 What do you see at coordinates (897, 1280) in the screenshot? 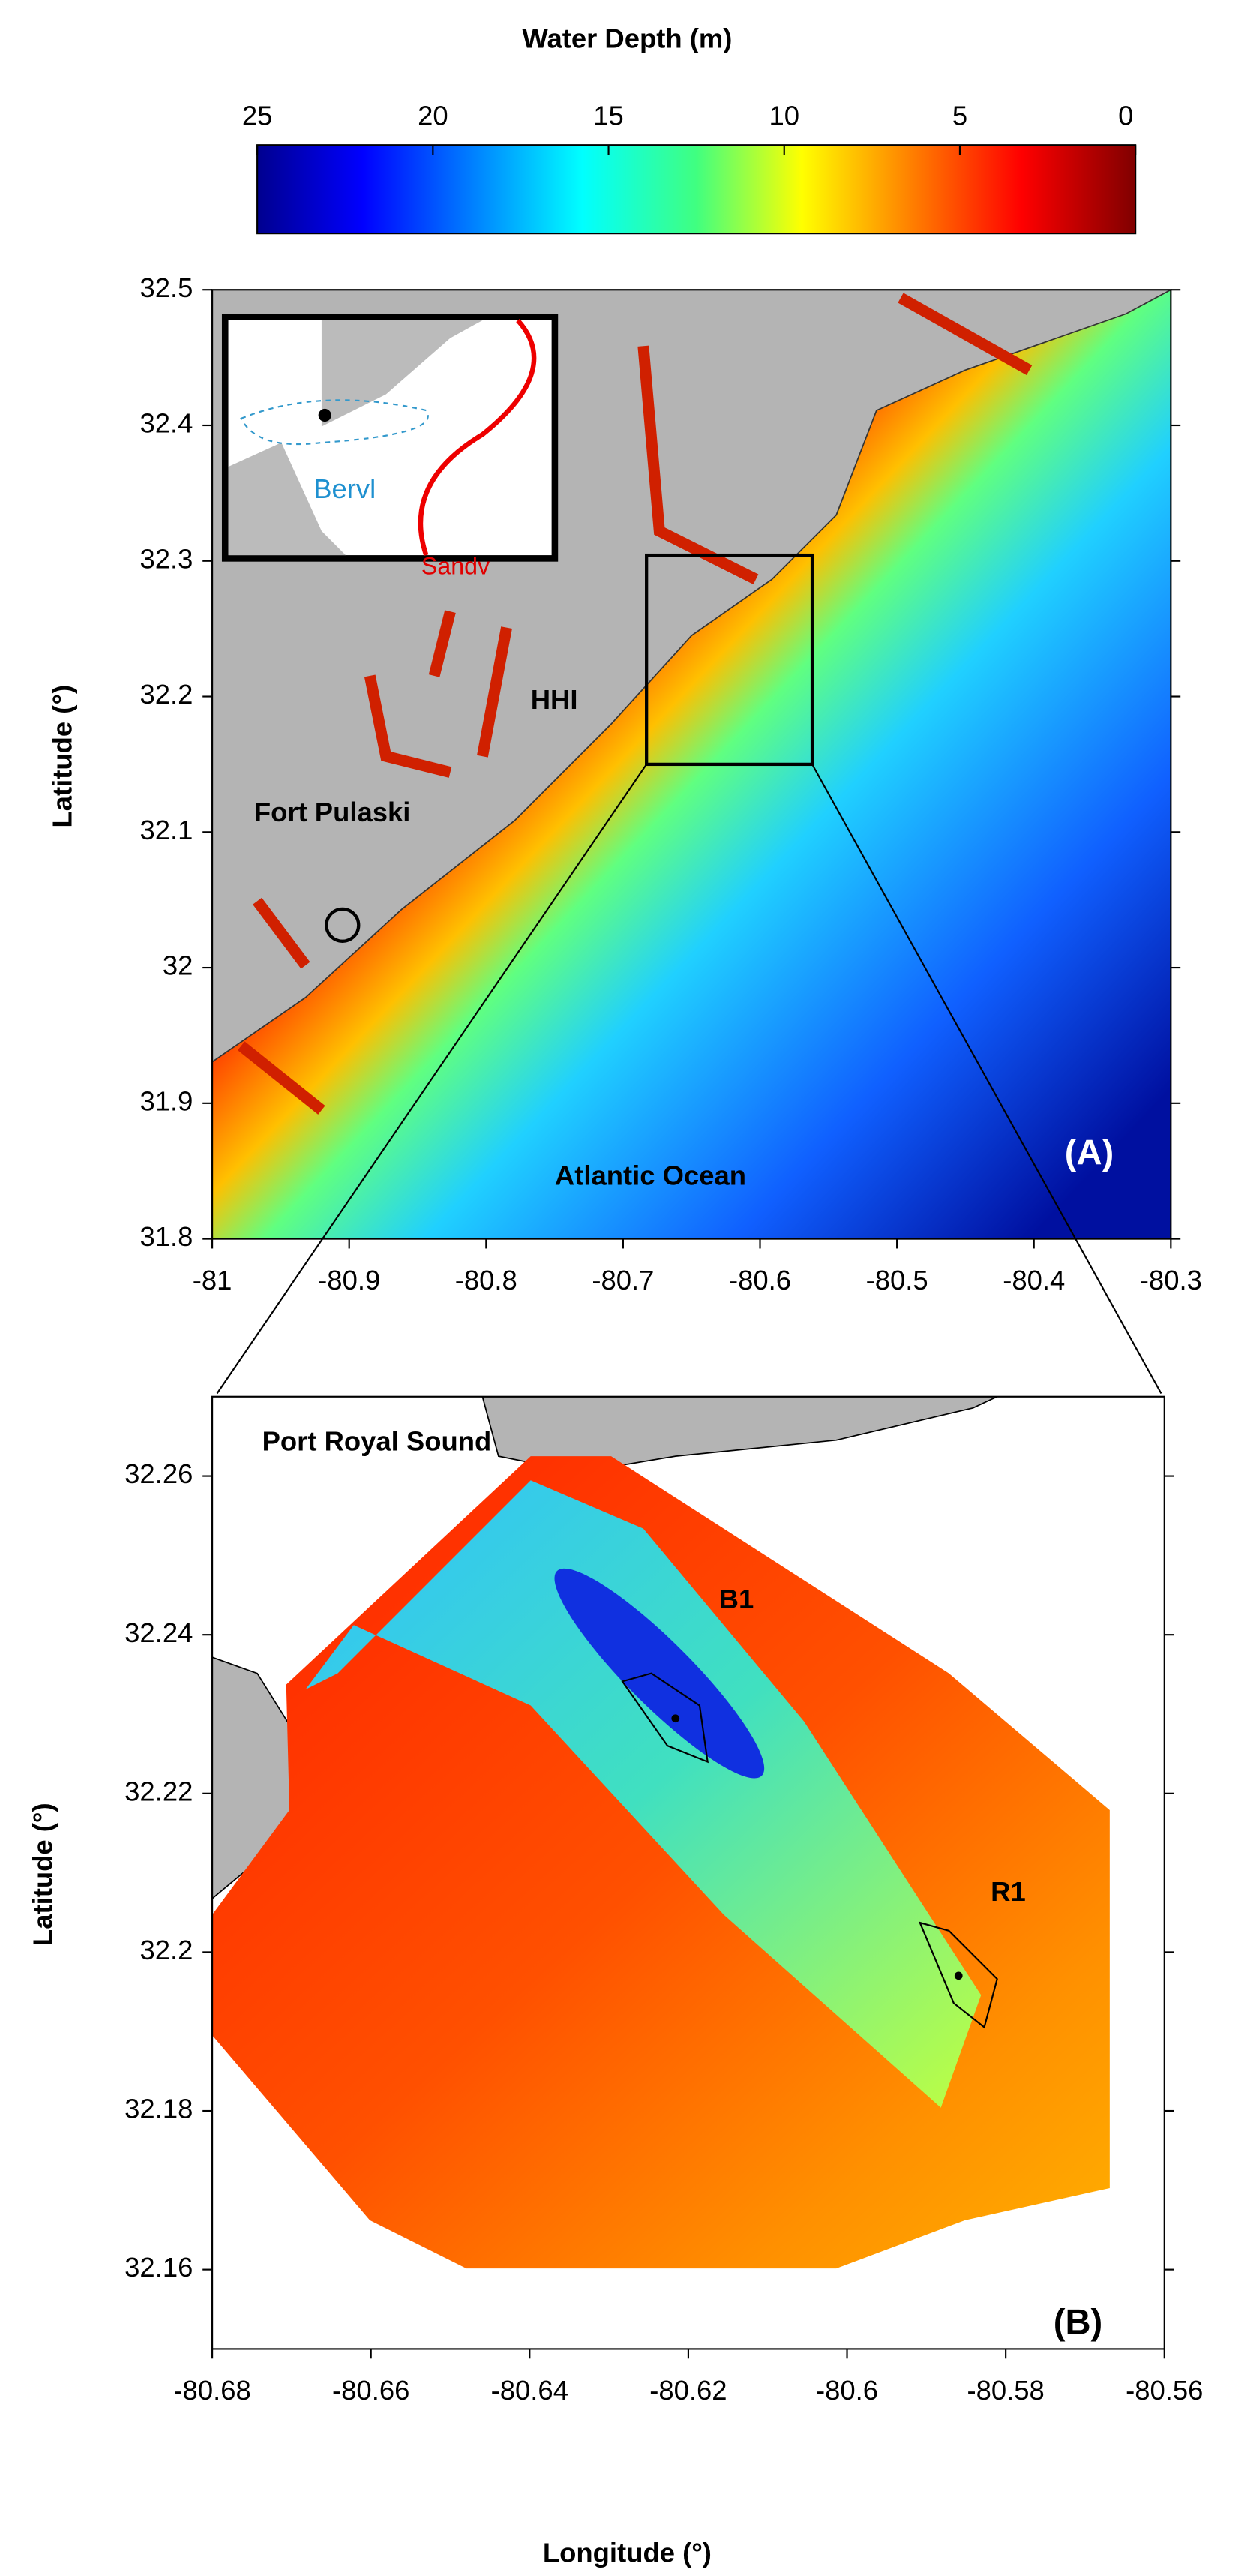
I see `x-tick-label: -80.5` at bounding box center [897, 1280].